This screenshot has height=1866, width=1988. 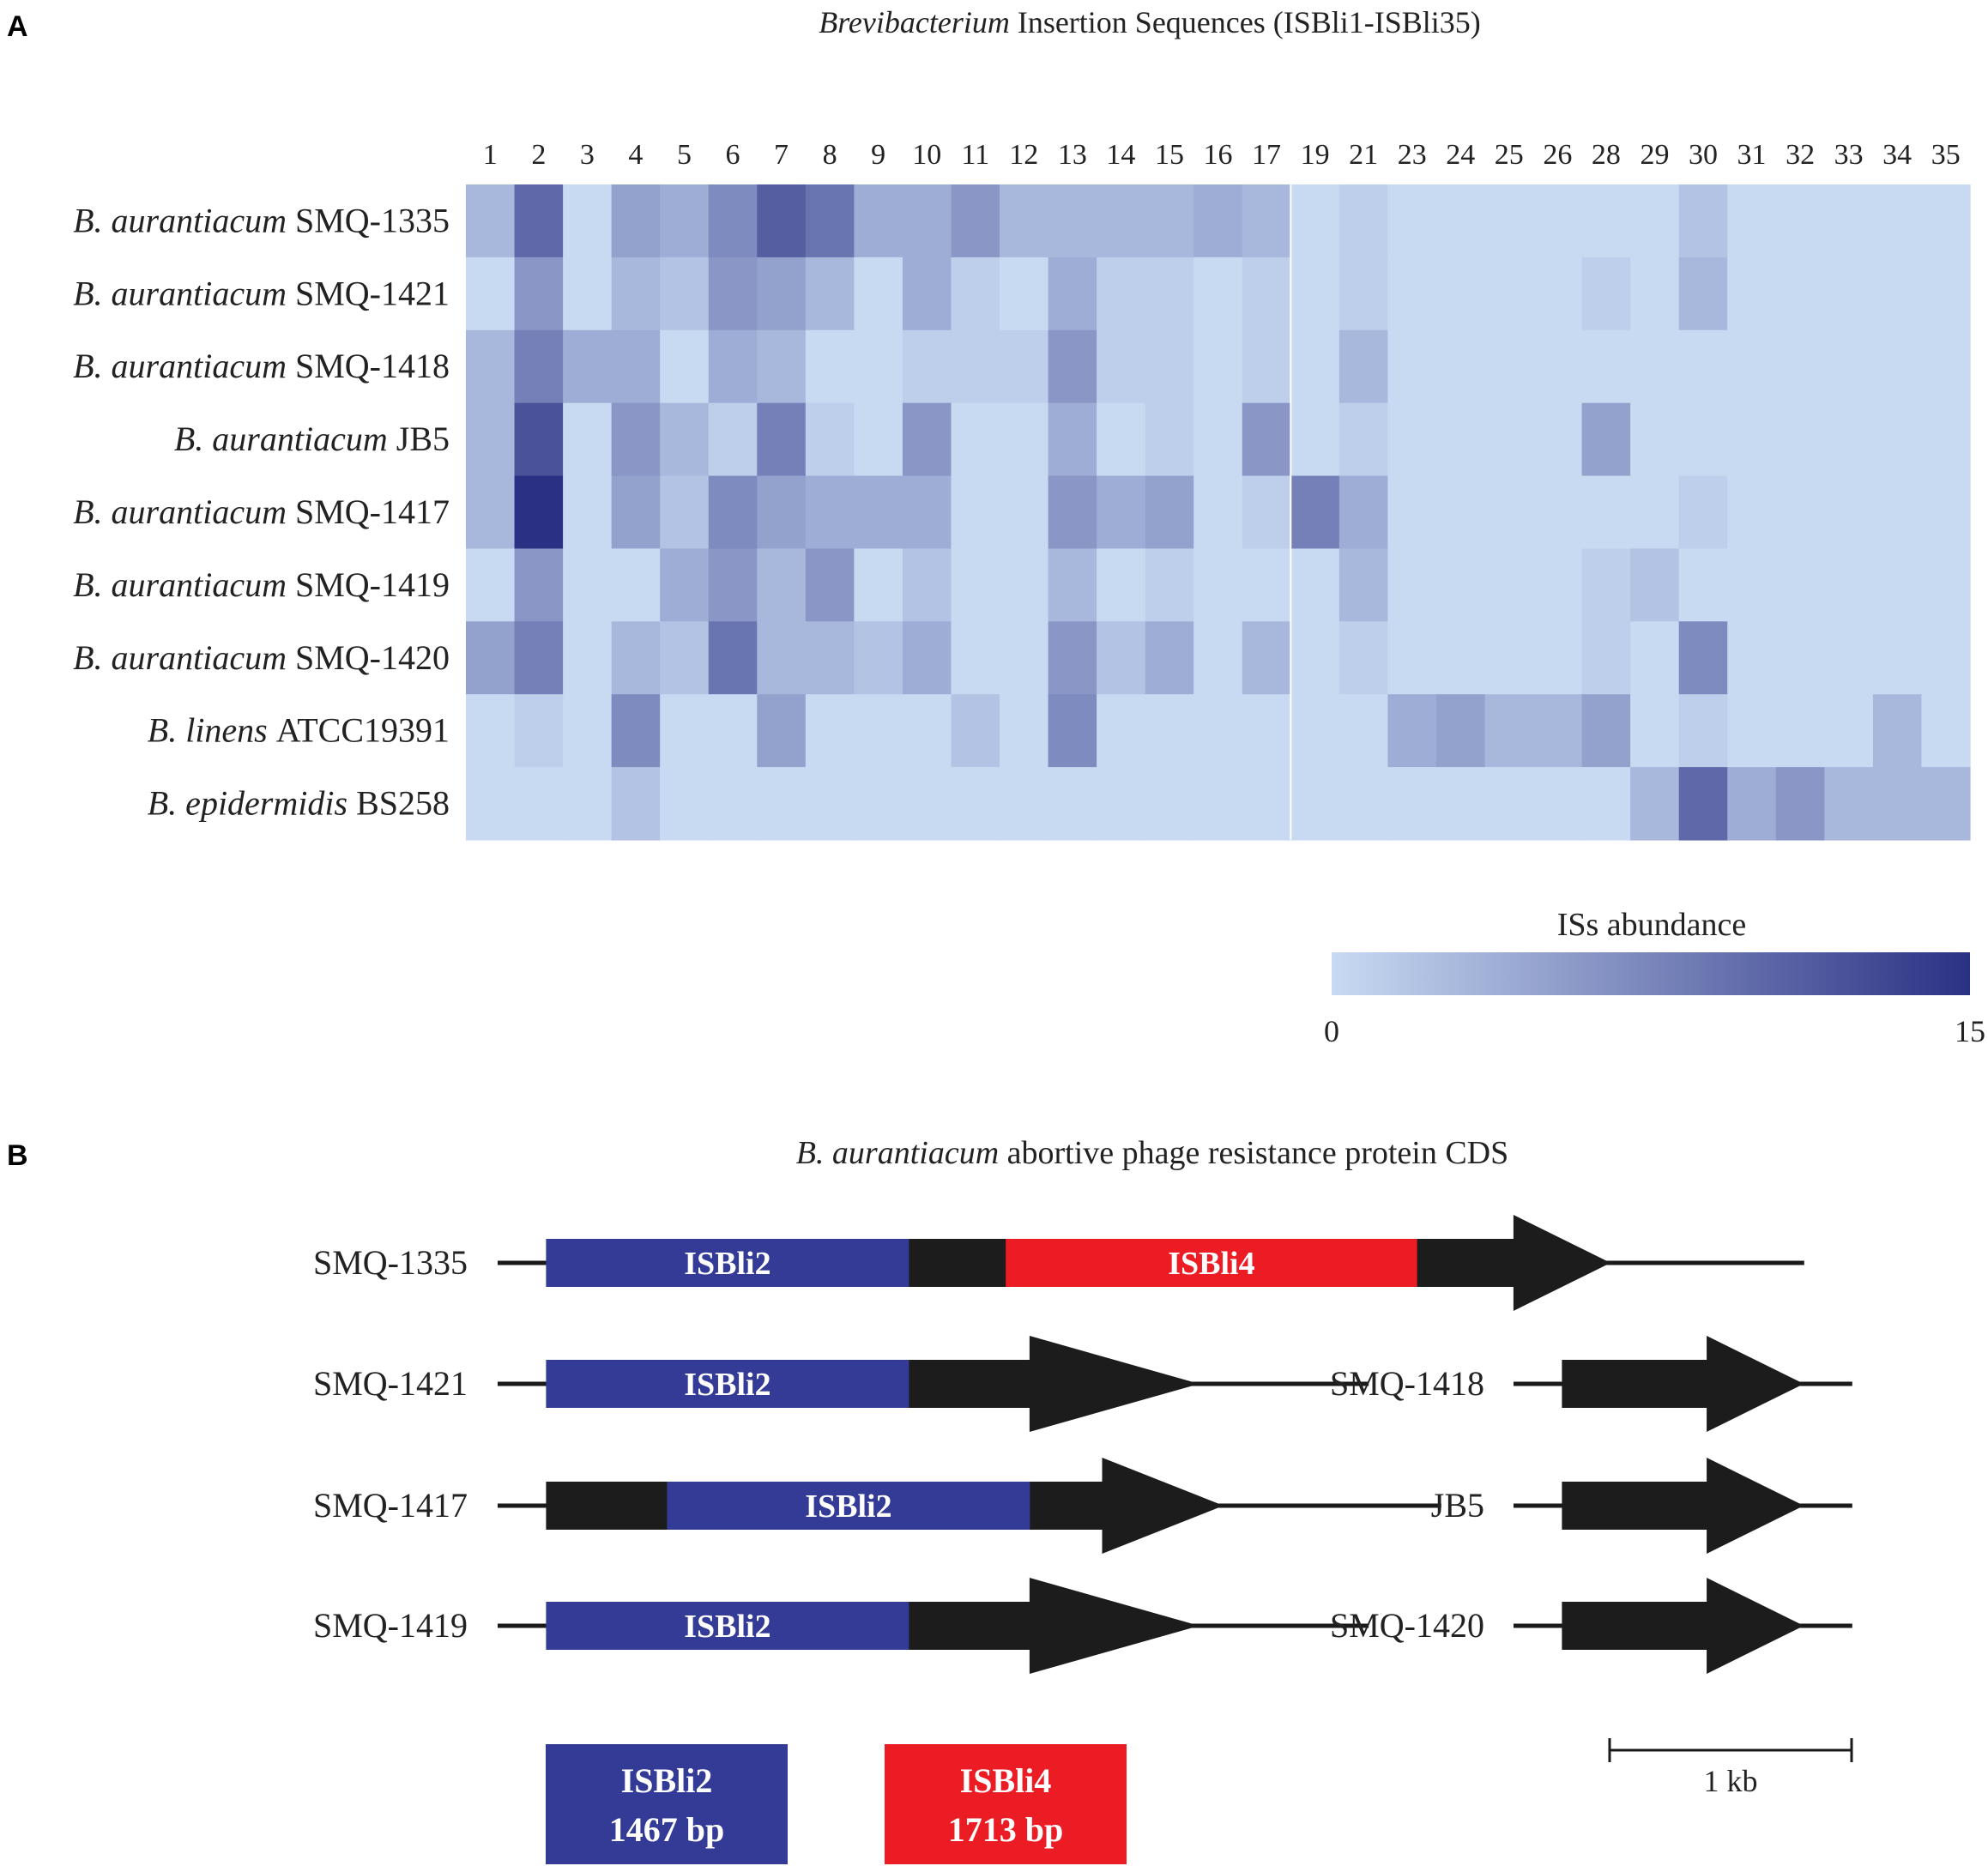 I want to click on colorbar-gradient, so click(x=1651, y=974).